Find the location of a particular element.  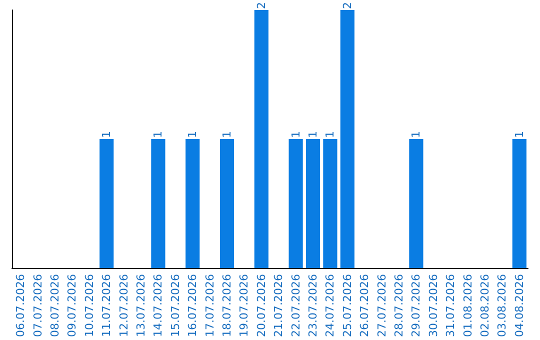

x-tick-label: 09.07.2026 is located at coordinates (72, 306).